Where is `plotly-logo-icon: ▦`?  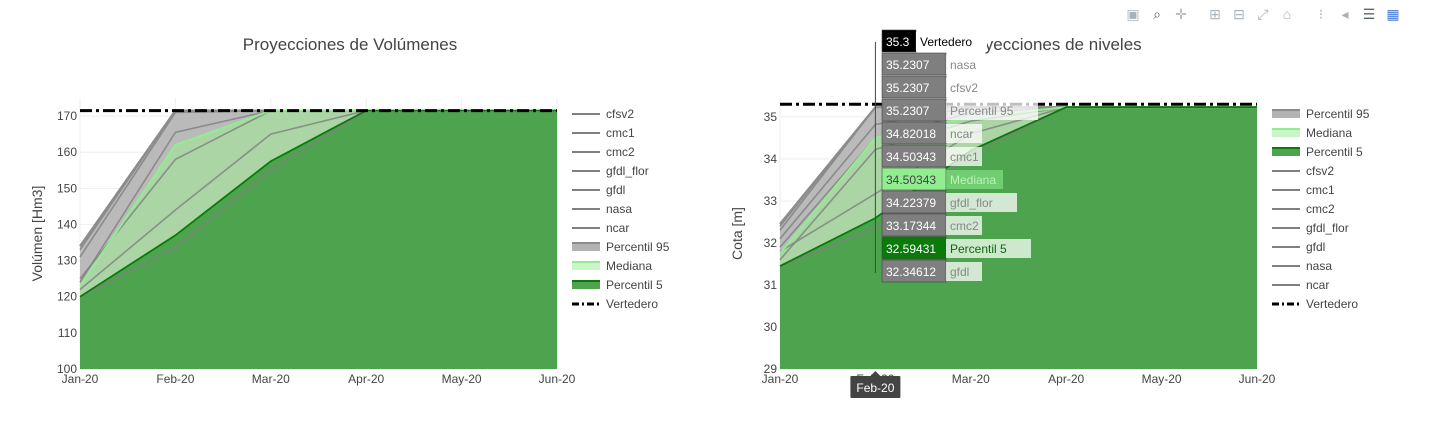 plotly-logo-icon: ▦ is located at coordinates (1393, 13).